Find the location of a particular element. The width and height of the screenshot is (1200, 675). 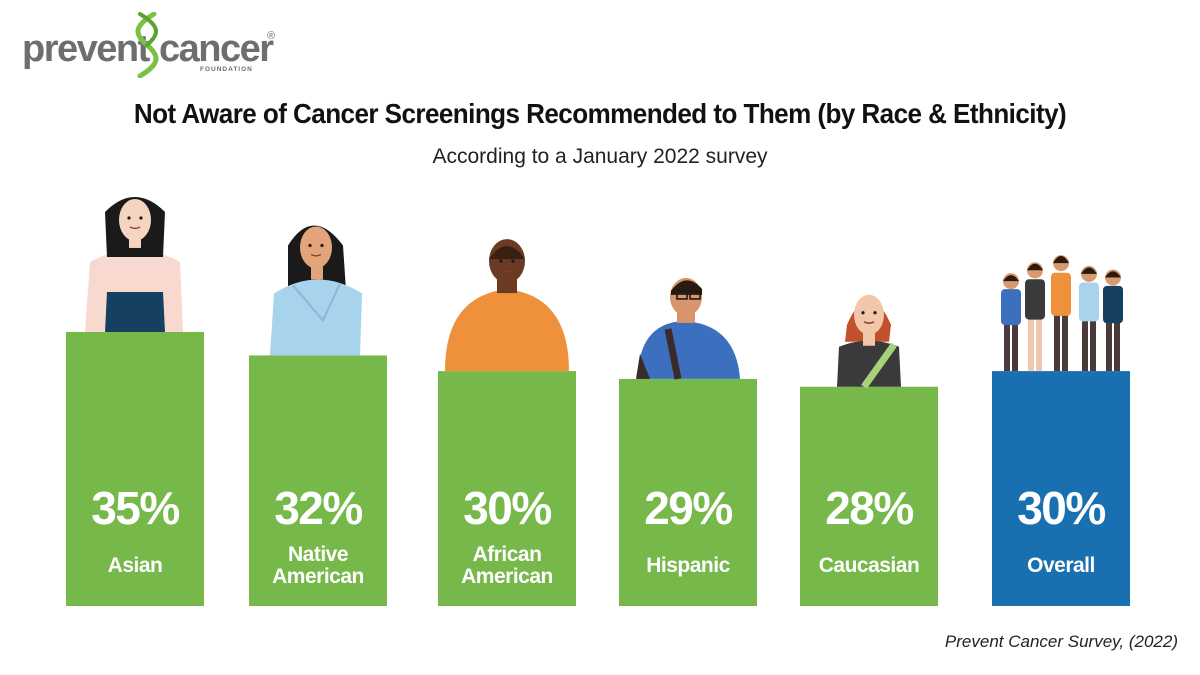

logo-foundation: FOUNDATION is located at coordinates (226, 69).